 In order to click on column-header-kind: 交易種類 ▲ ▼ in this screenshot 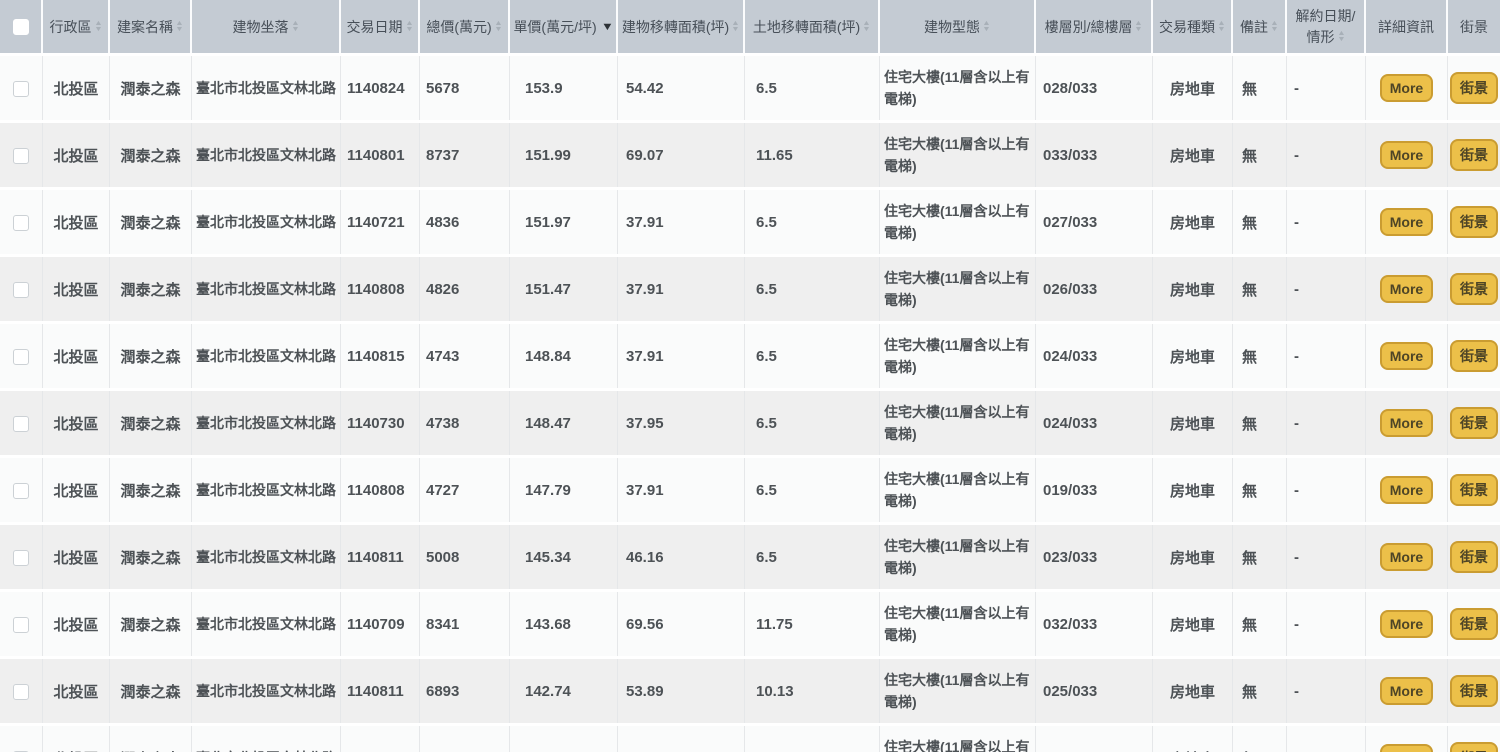, I will do `click(1193, 26)`.